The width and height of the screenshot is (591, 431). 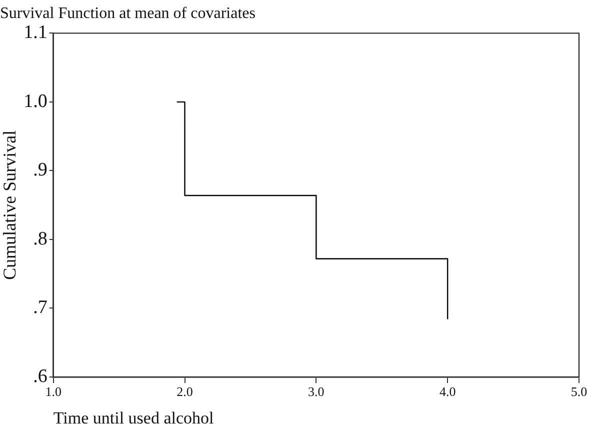 I want to click on x-tick-label: 3.0, so click(x=316, y=392).